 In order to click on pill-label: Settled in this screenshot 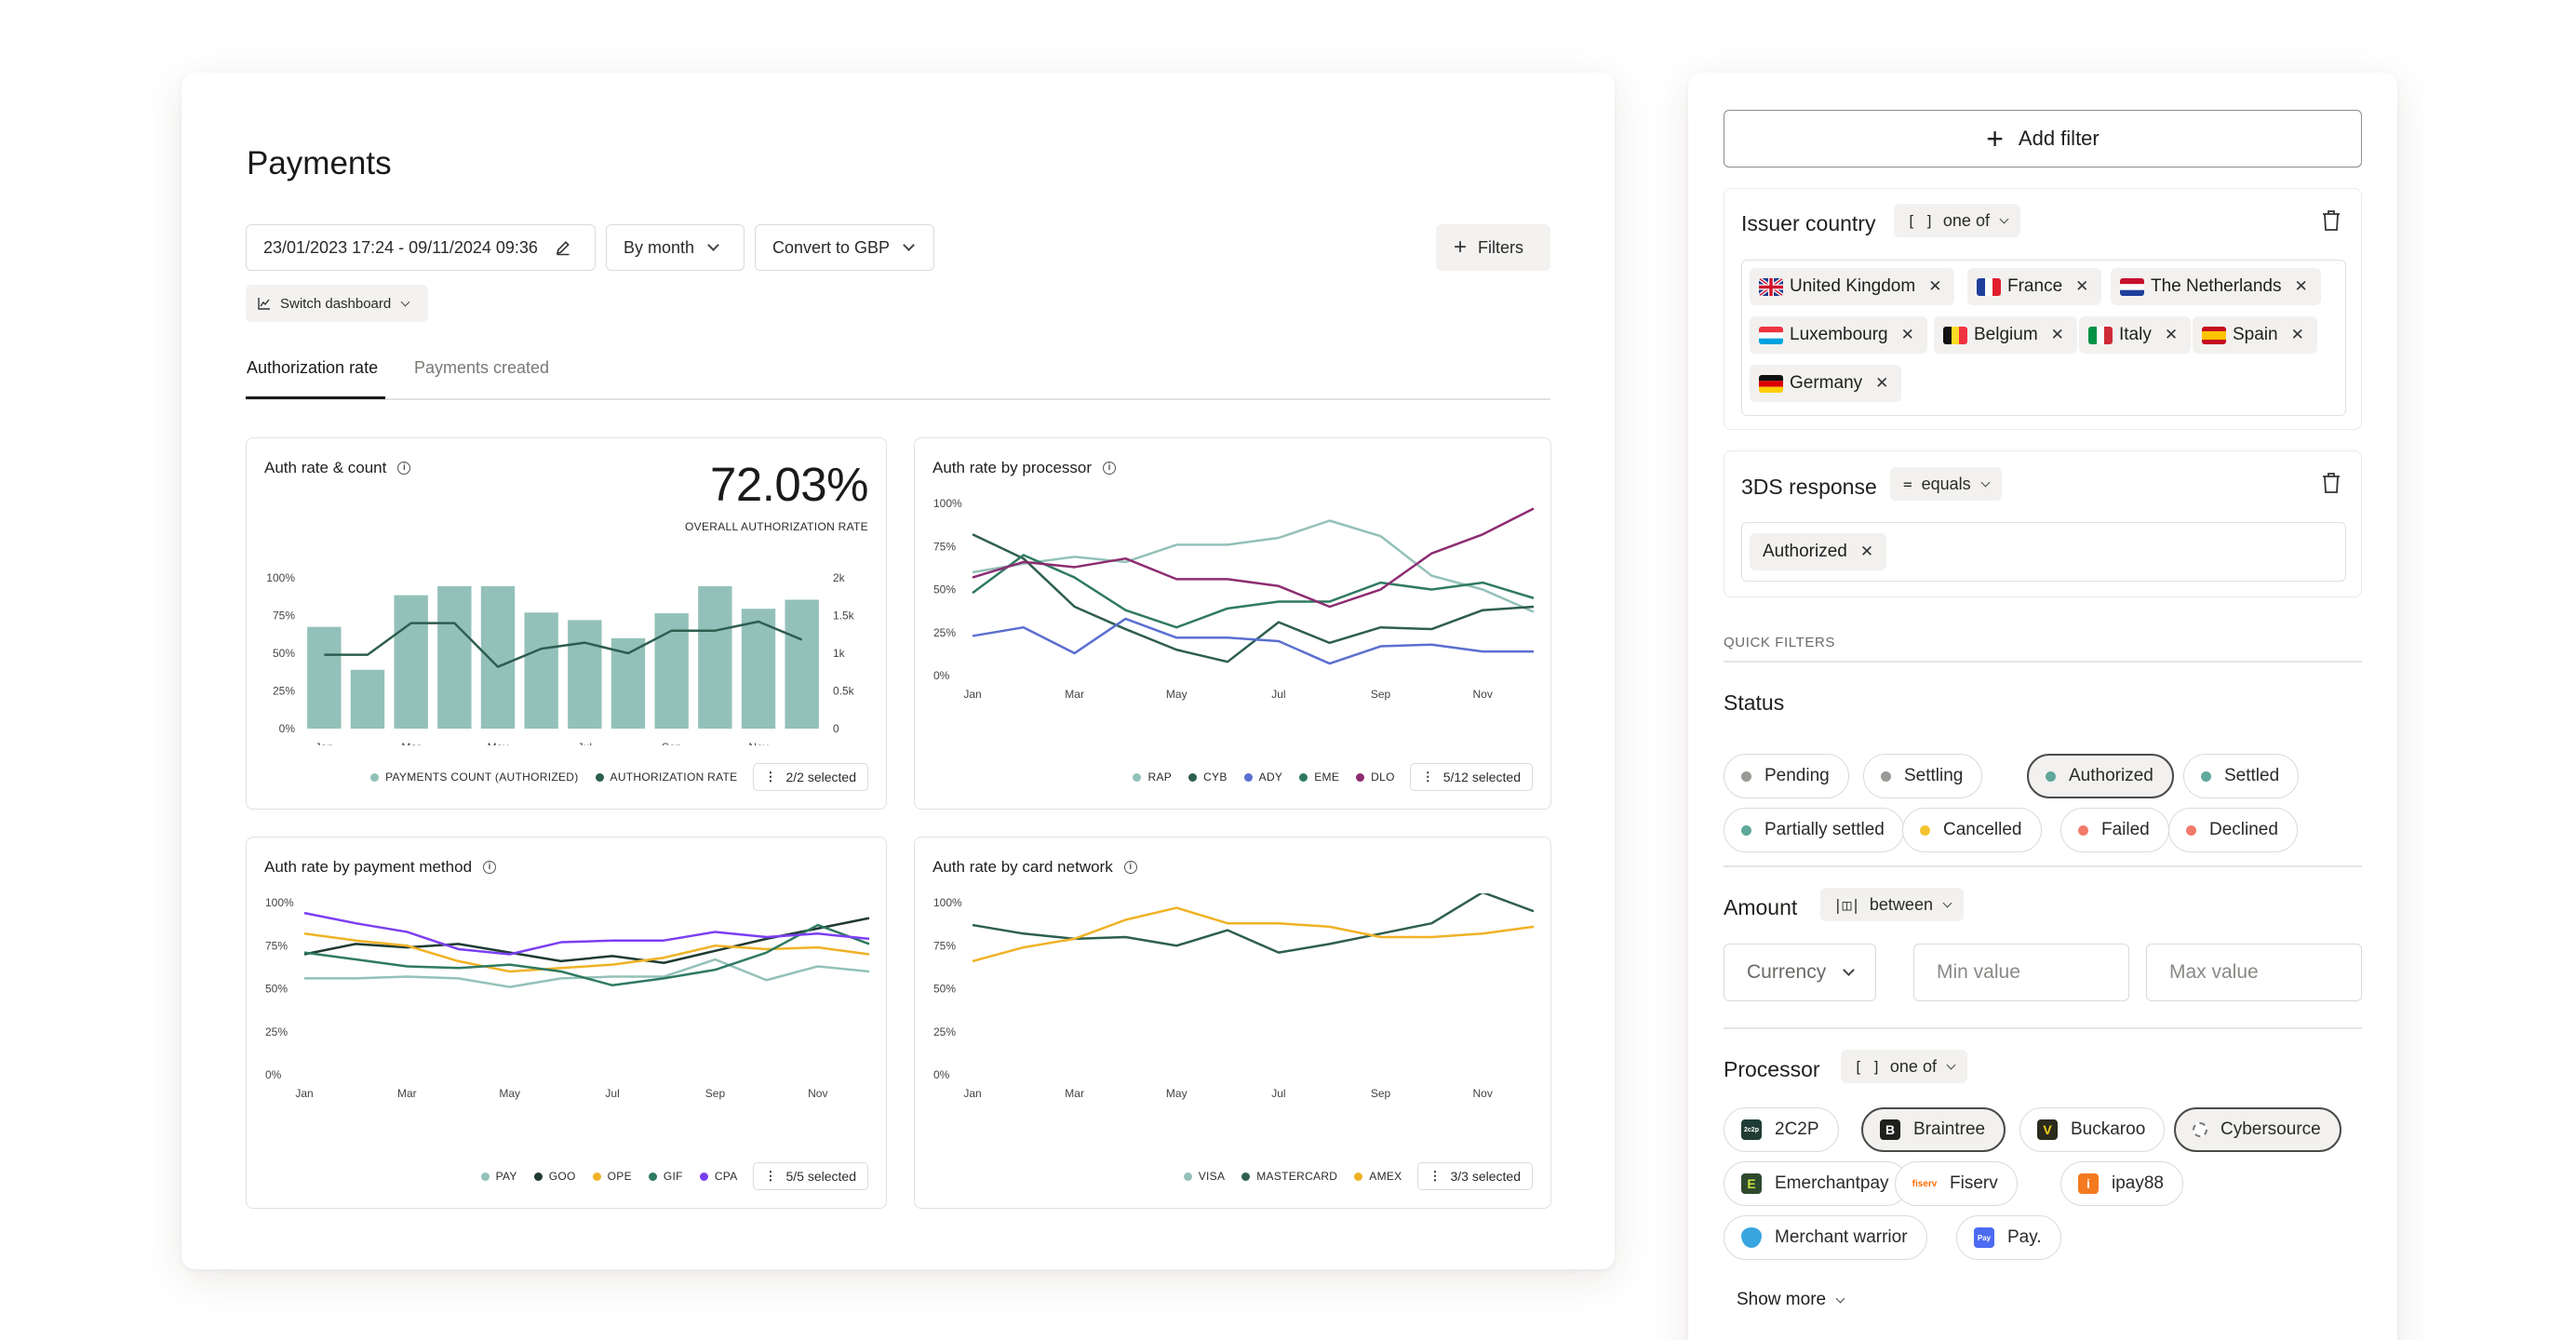, I will do `click(2252, 775)`.